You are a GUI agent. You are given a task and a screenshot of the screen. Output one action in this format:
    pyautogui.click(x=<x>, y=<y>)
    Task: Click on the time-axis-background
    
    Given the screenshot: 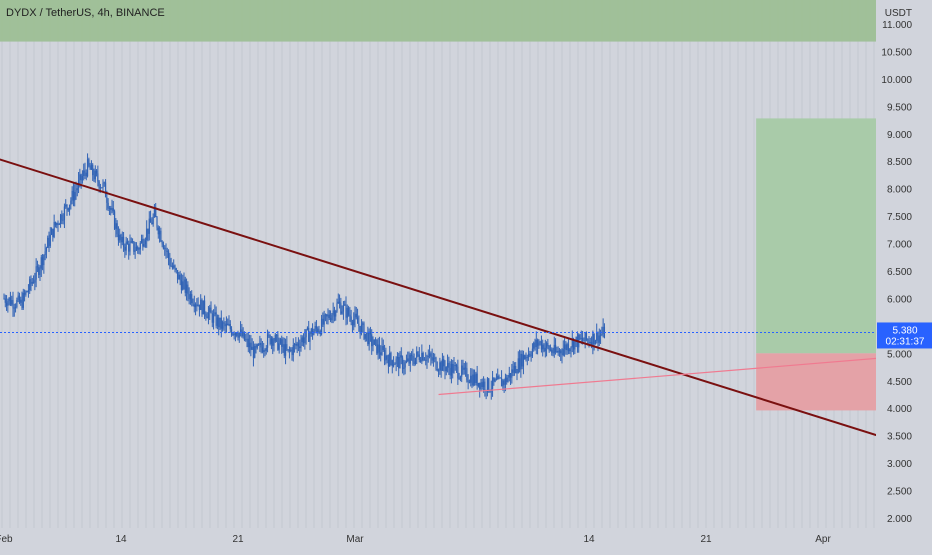 What is the action you would take?
    pyautogui.click(x=438, y=539)
    